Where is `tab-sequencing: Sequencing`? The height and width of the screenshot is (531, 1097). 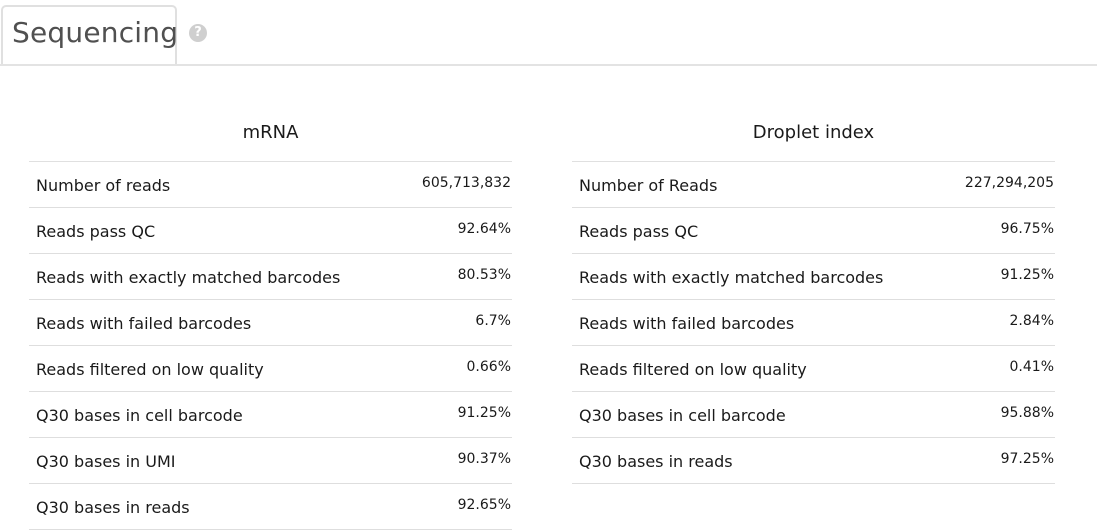
tab-sequencing: Sequencing is located at coordinates (90, 34).